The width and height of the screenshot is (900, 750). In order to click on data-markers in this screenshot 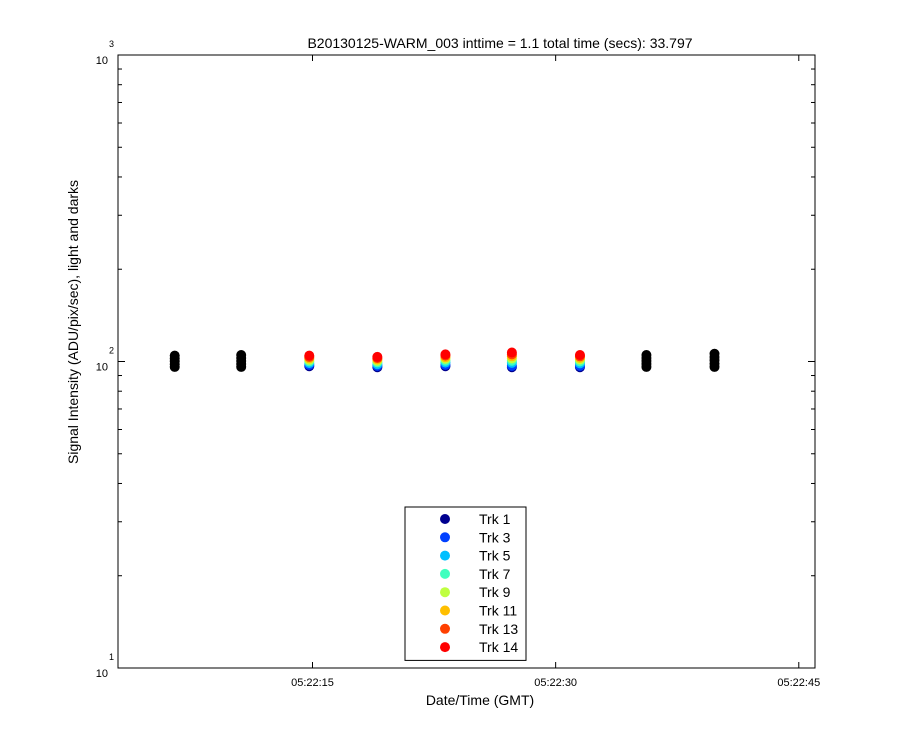, I will do `click(444, 360)`.